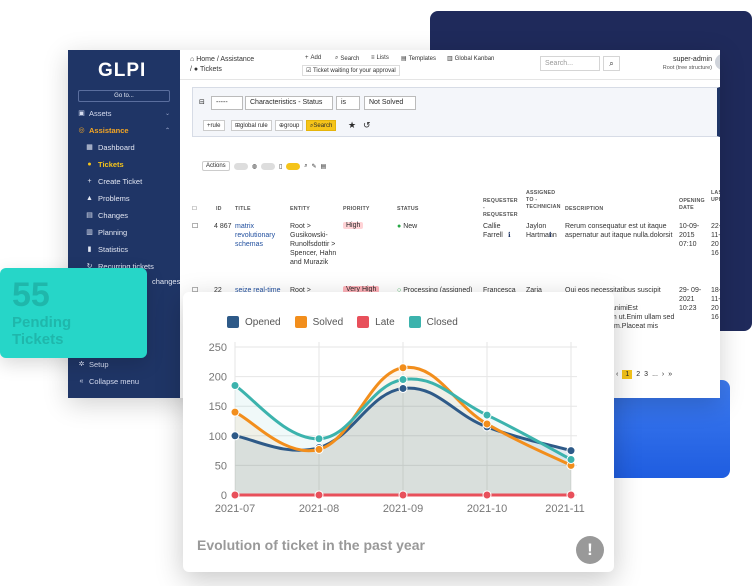 The width and height of the screenshot is (752, 586). I want to click on column-header-entity: ENTITY, so click(300, 209).